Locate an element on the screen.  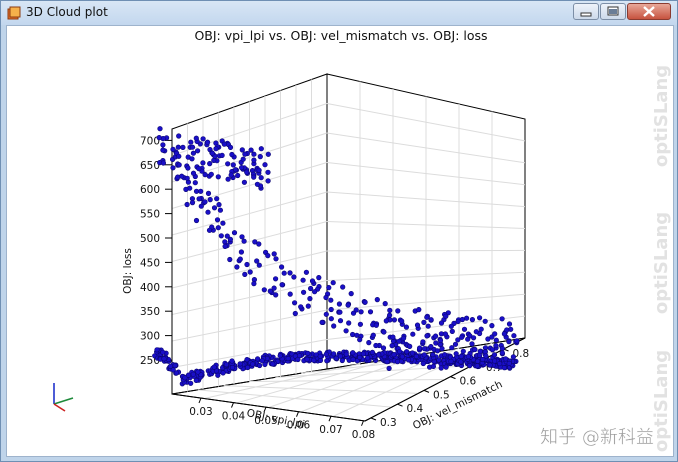
y-tick-label: 0.8 is located at coordinates (521, 354).